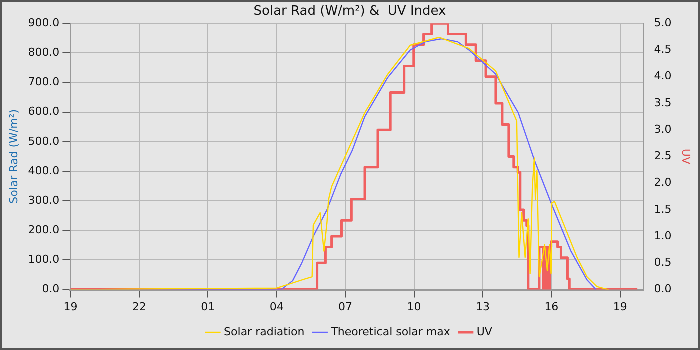 The height and width of the screenshot is (350, 700). I want to click on y-axis-title: Solar Rad (W/m²), so click(13, 156).